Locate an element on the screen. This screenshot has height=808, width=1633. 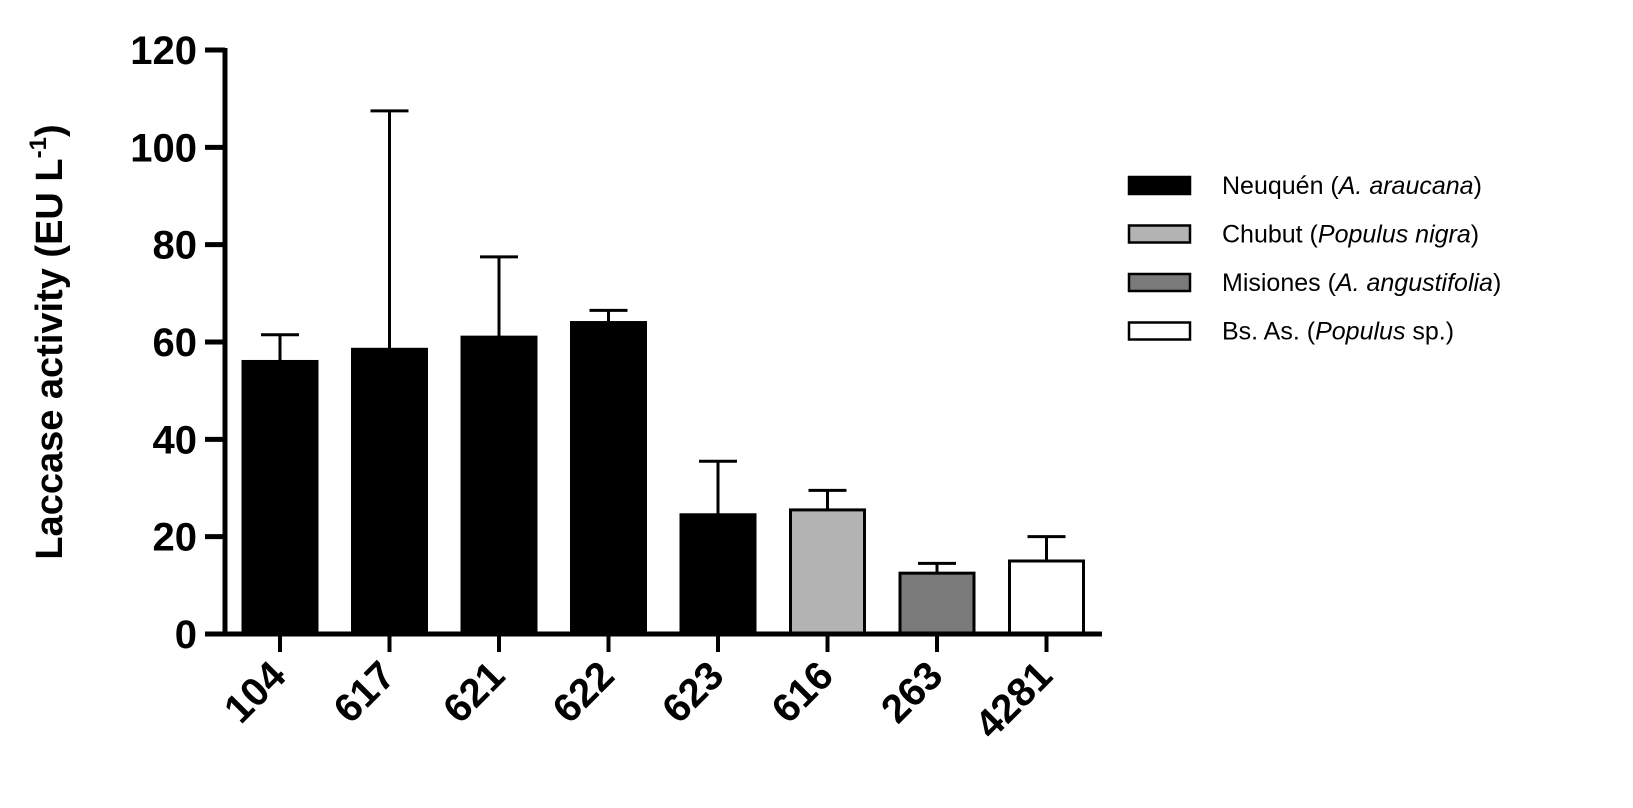
x-tick-label: 617 is located at coordinates (365, 692).